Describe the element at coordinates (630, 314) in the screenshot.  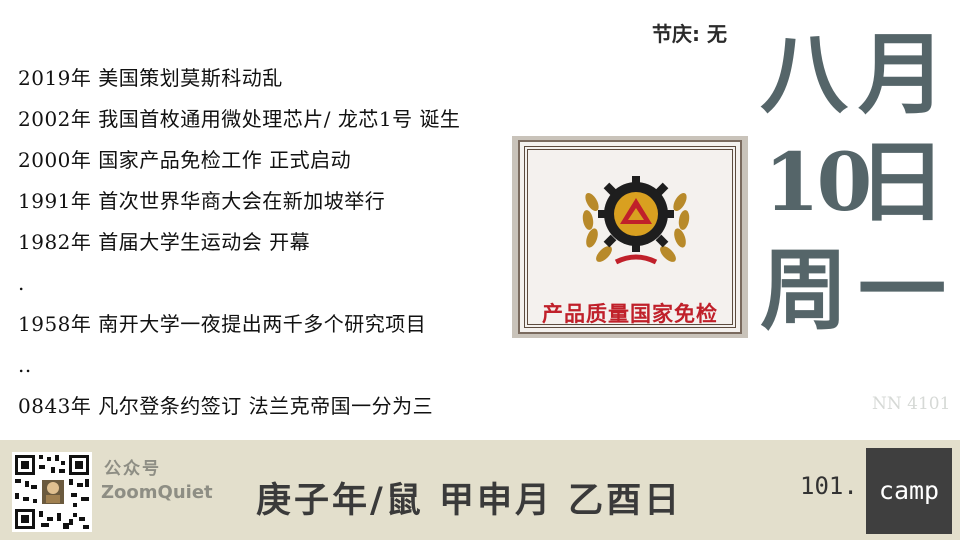
I see `certificate-text: 产品质量国家免检` at that location.